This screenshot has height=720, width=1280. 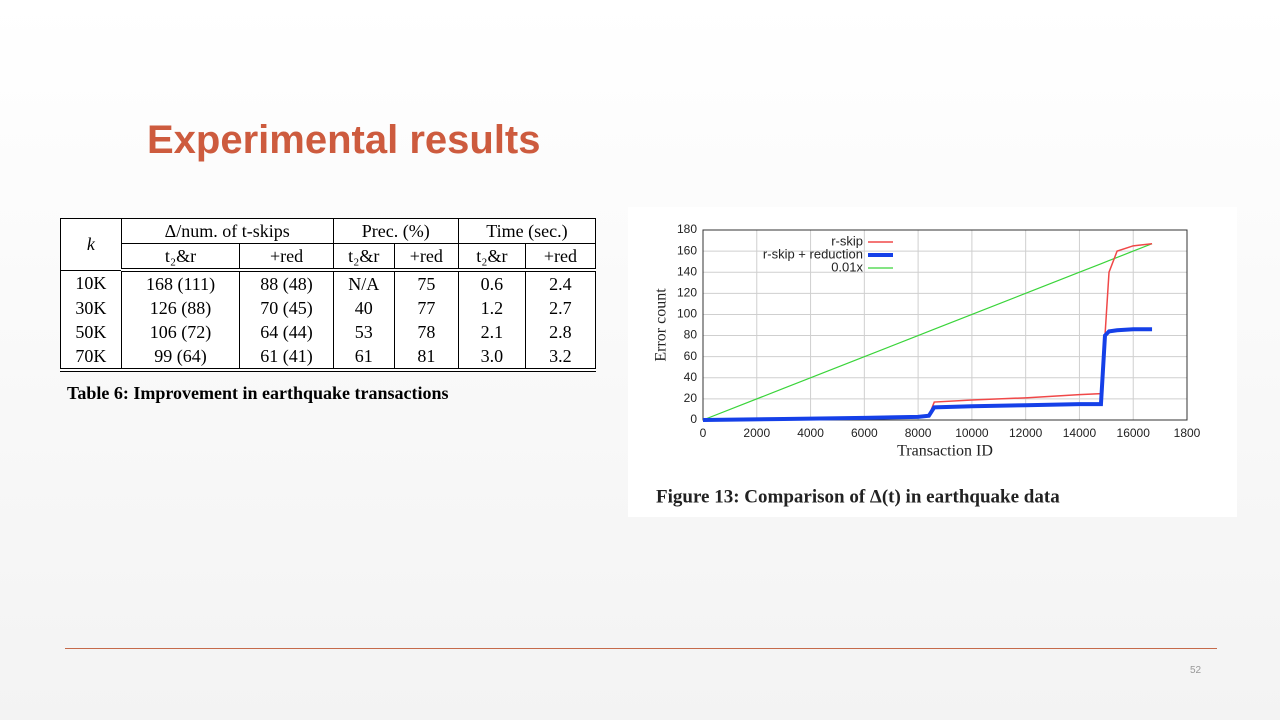 I want to click on table-cell: 106 (72), so click(x=180, y=332).